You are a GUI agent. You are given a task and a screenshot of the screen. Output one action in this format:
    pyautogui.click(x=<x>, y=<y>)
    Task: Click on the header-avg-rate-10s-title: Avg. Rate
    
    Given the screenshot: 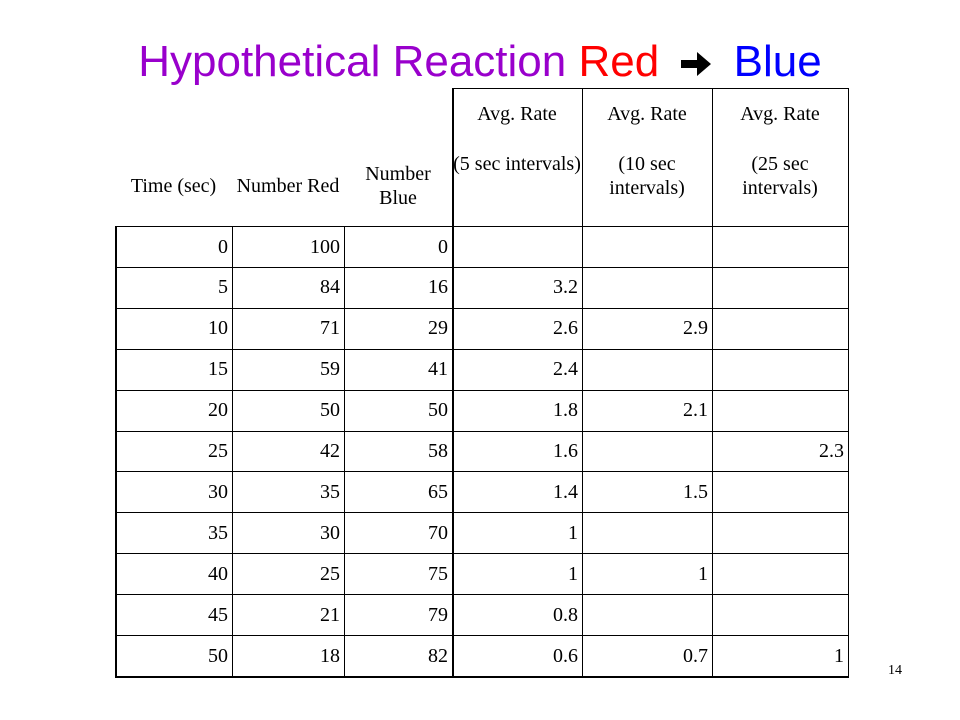 What is the action you would take?
    pyautogui.click(x=647, y=114)
    